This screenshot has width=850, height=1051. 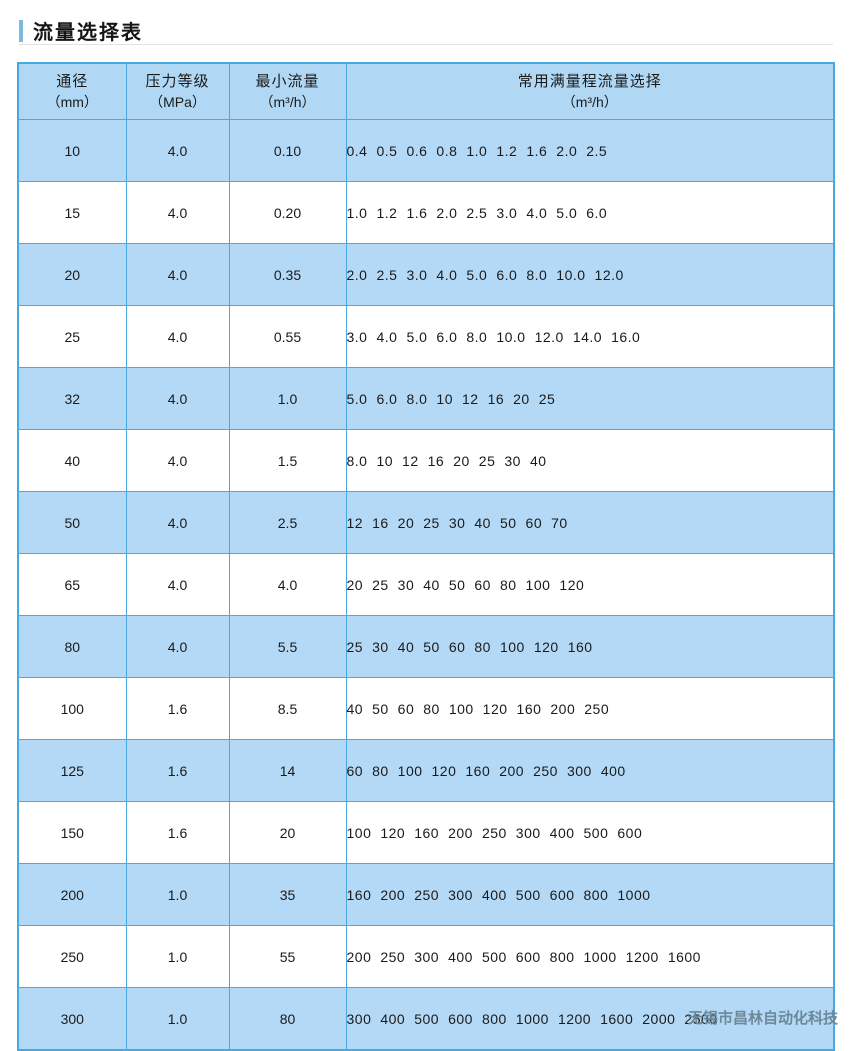 What do you see at coordinates (72, 81) in the screenshot?
I see `column-header-diameter-label: 通径` at bounding box center [72, 81].